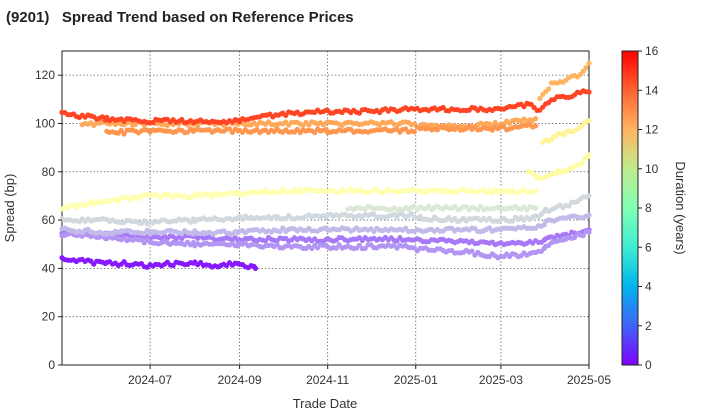 The height and width of the screenshot is (420, 720). I want to click on colorbar-tick-label: 12, so click(652, 130).